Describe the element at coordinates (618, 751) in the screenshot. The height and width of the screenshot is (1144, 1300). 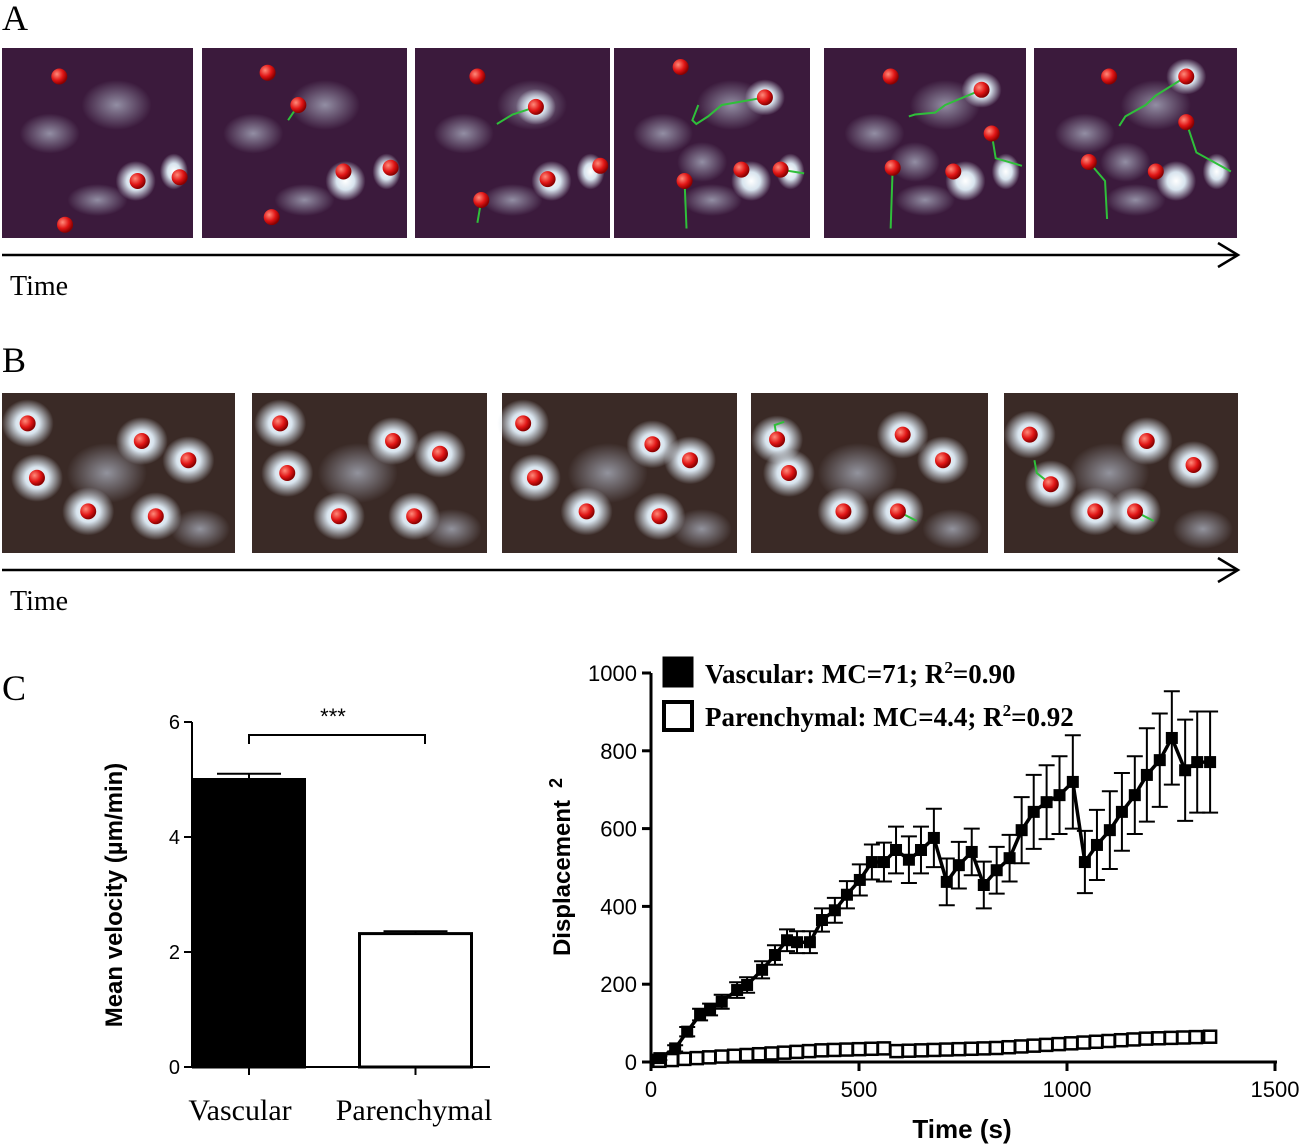
I see `line-y-tick-label: 800` at that location.